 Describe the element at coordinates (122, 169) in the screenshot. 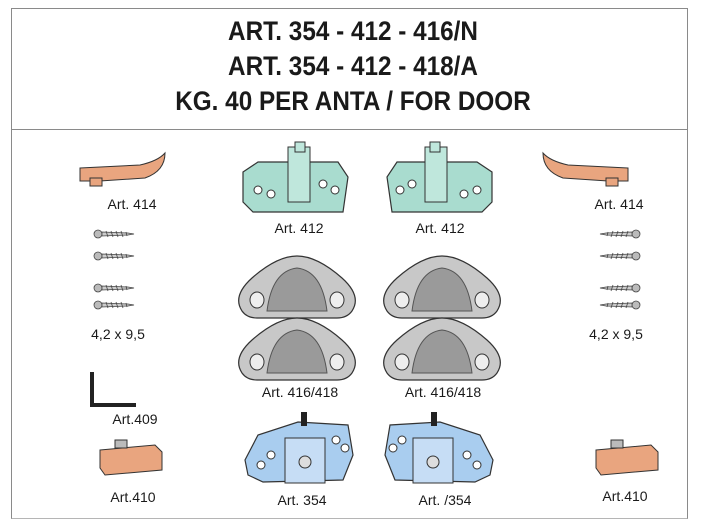

I see `art414-left-part` at that location.